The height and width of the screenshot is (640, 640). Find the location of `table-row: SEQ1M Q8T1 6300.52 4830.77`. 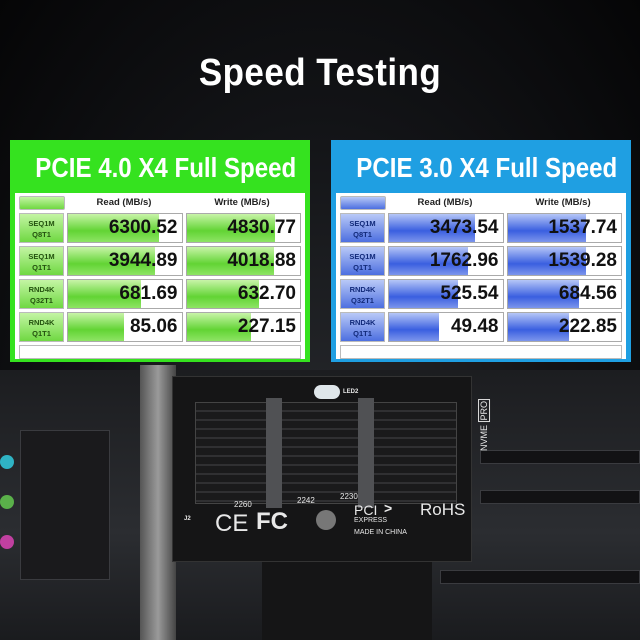

table-row: SEQ1M Q8T1 6300.52 4830.77 is located at coordinates (160, 228).